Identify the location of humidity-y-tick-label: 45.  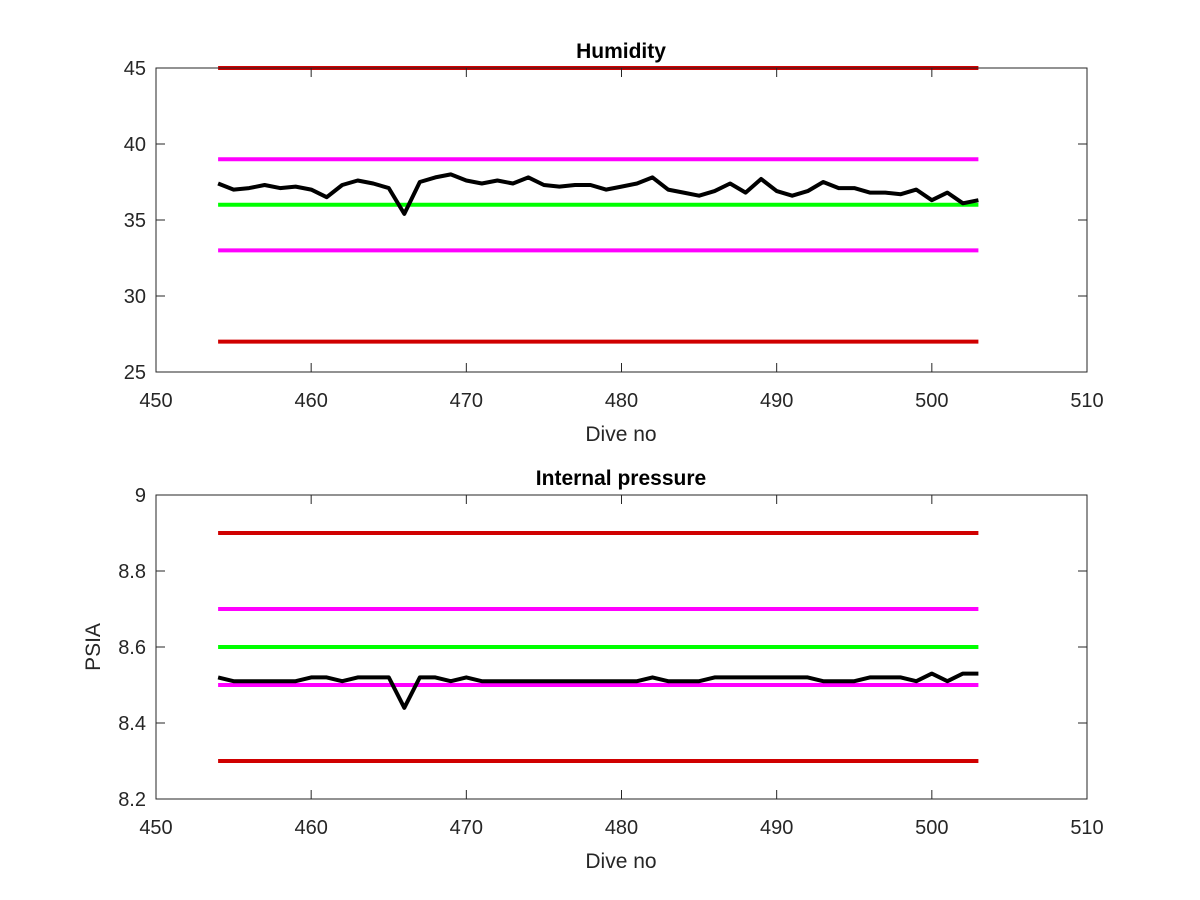
(135, 69).